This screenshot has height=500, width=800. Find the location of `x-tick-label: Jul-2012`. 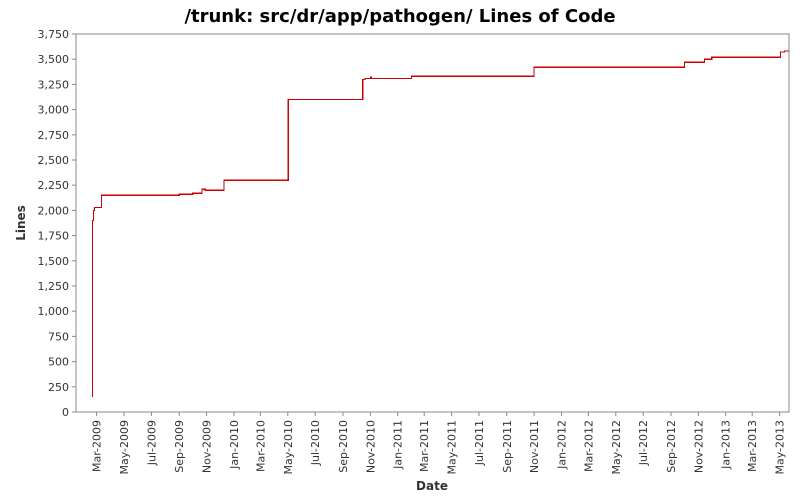

x-tick-label: Jul-2012 is located at coordinates (643, 443).